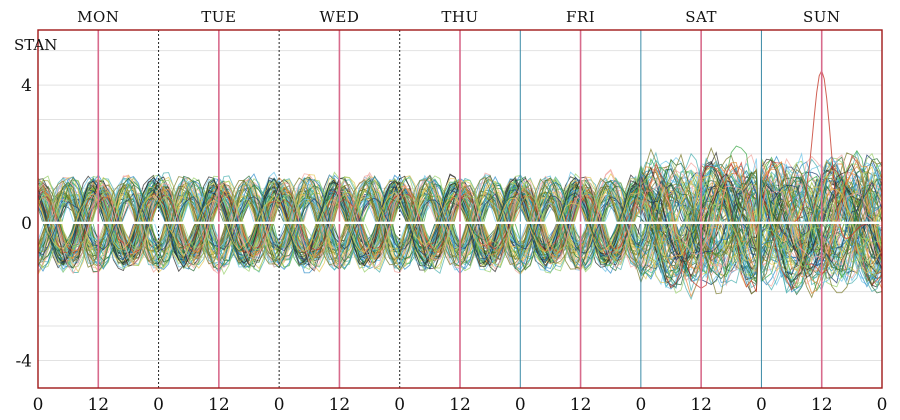 The height and width of the screenshot is (420, 900). Describe the element at coordinates (26, 86) in the screenshot. I see `y-tick-label: 4` at that location.